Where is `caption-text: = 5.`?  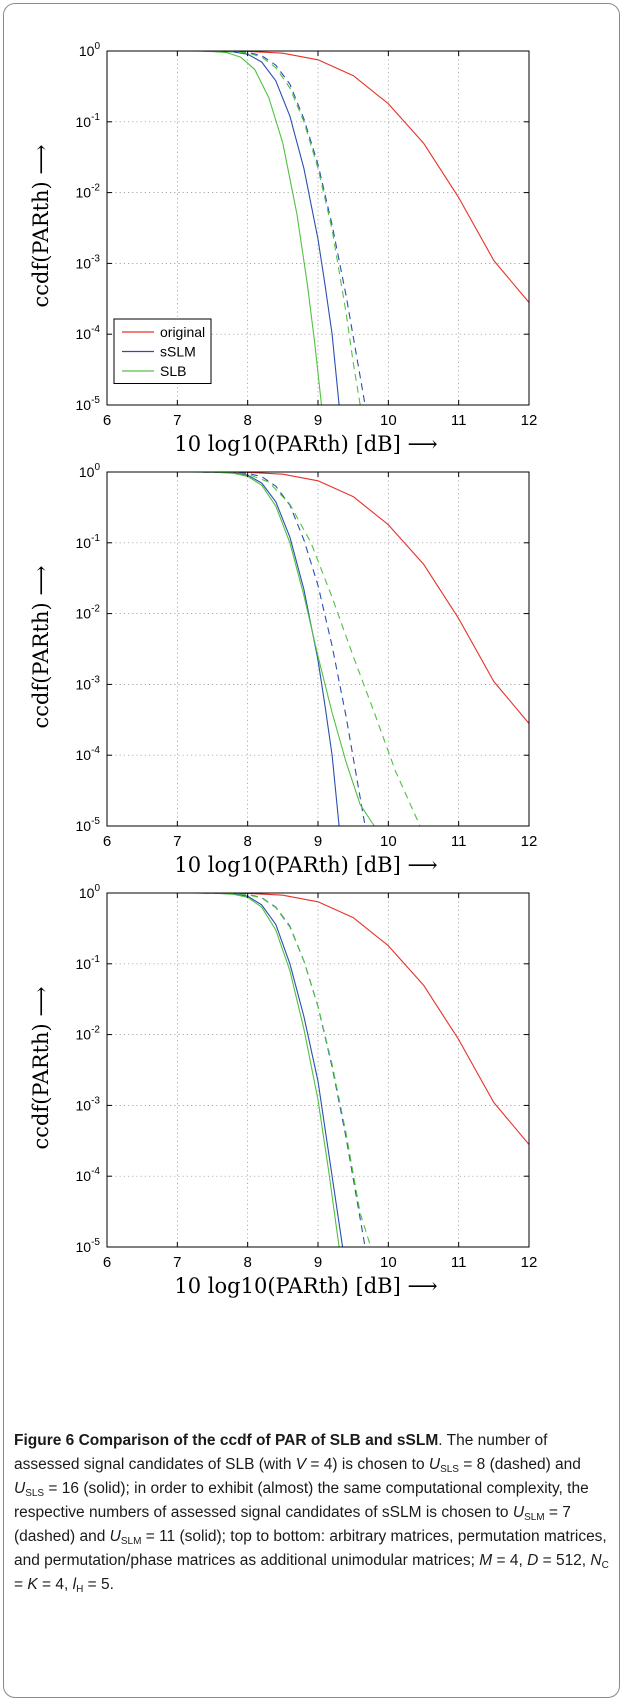
caption-text: = 5. is located at coordinates (98, 1584).